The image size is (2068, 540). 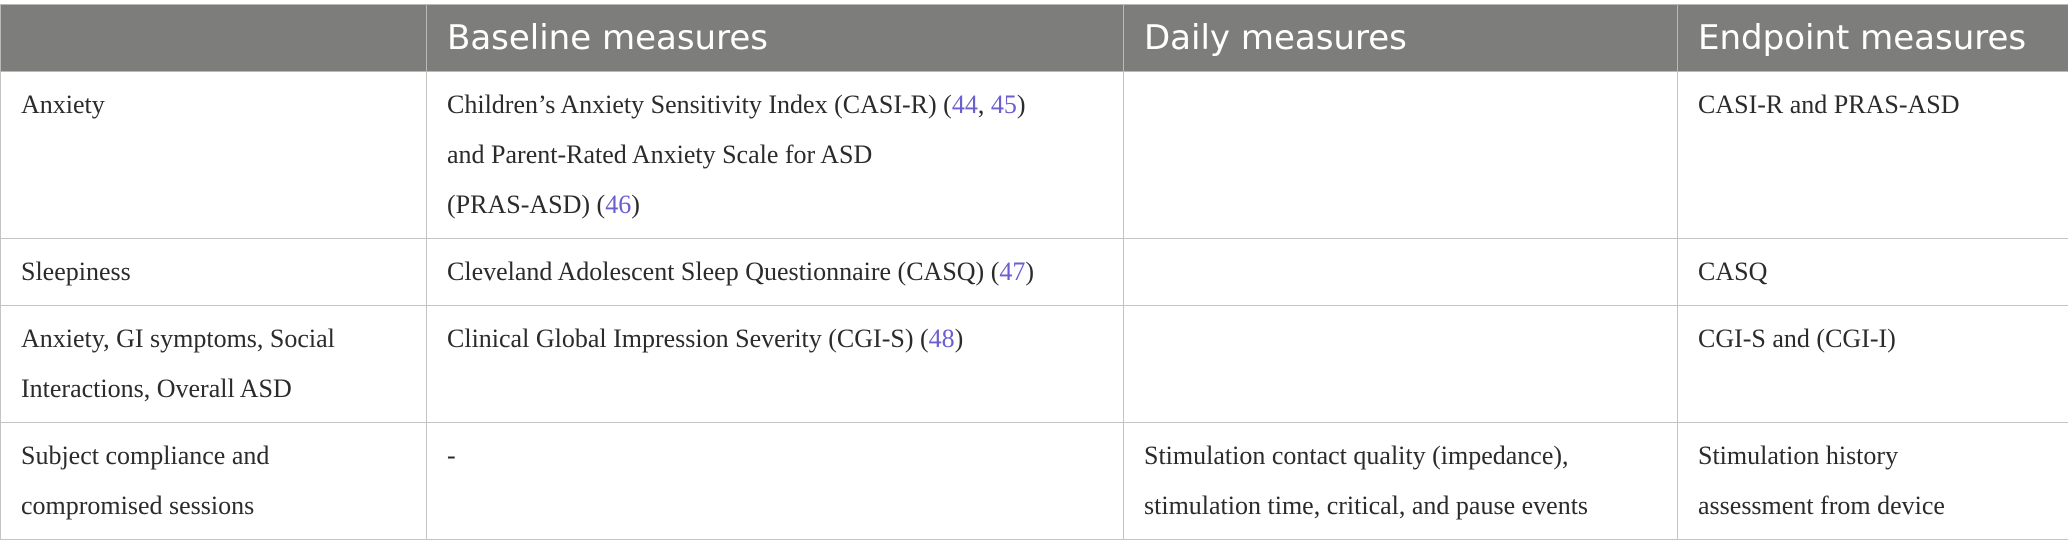 What do you see at coordinates (1873, 506) in the screenshot?
I see `endpoint-line: assessment from device` at bounding box center [1873, 506].